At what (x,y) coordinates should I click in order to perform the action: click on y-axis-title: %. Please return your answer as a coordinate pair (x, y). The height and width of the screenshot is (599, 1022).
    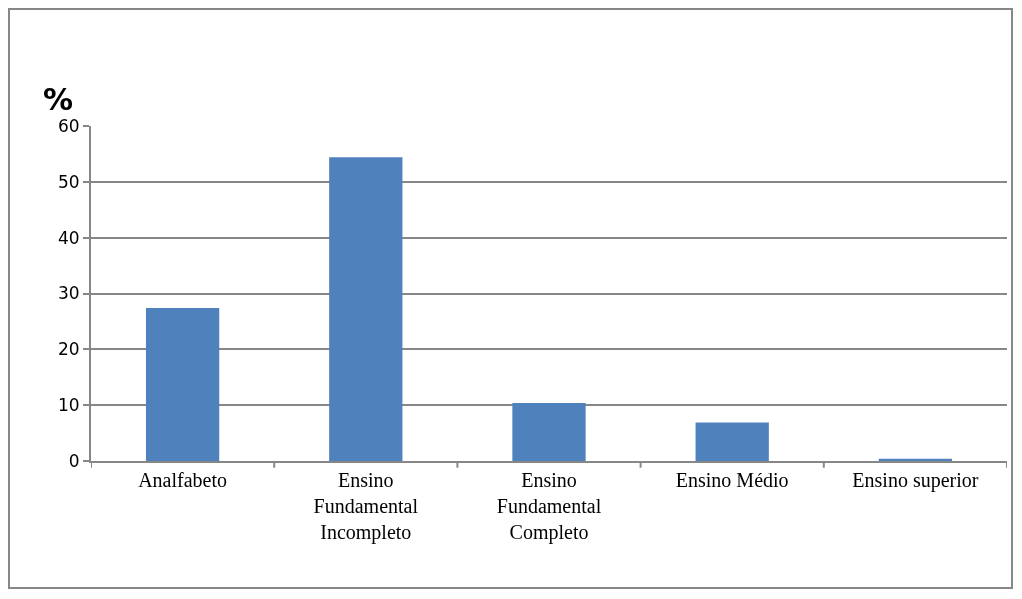
    Looking at the image, I should click on (58, 99).